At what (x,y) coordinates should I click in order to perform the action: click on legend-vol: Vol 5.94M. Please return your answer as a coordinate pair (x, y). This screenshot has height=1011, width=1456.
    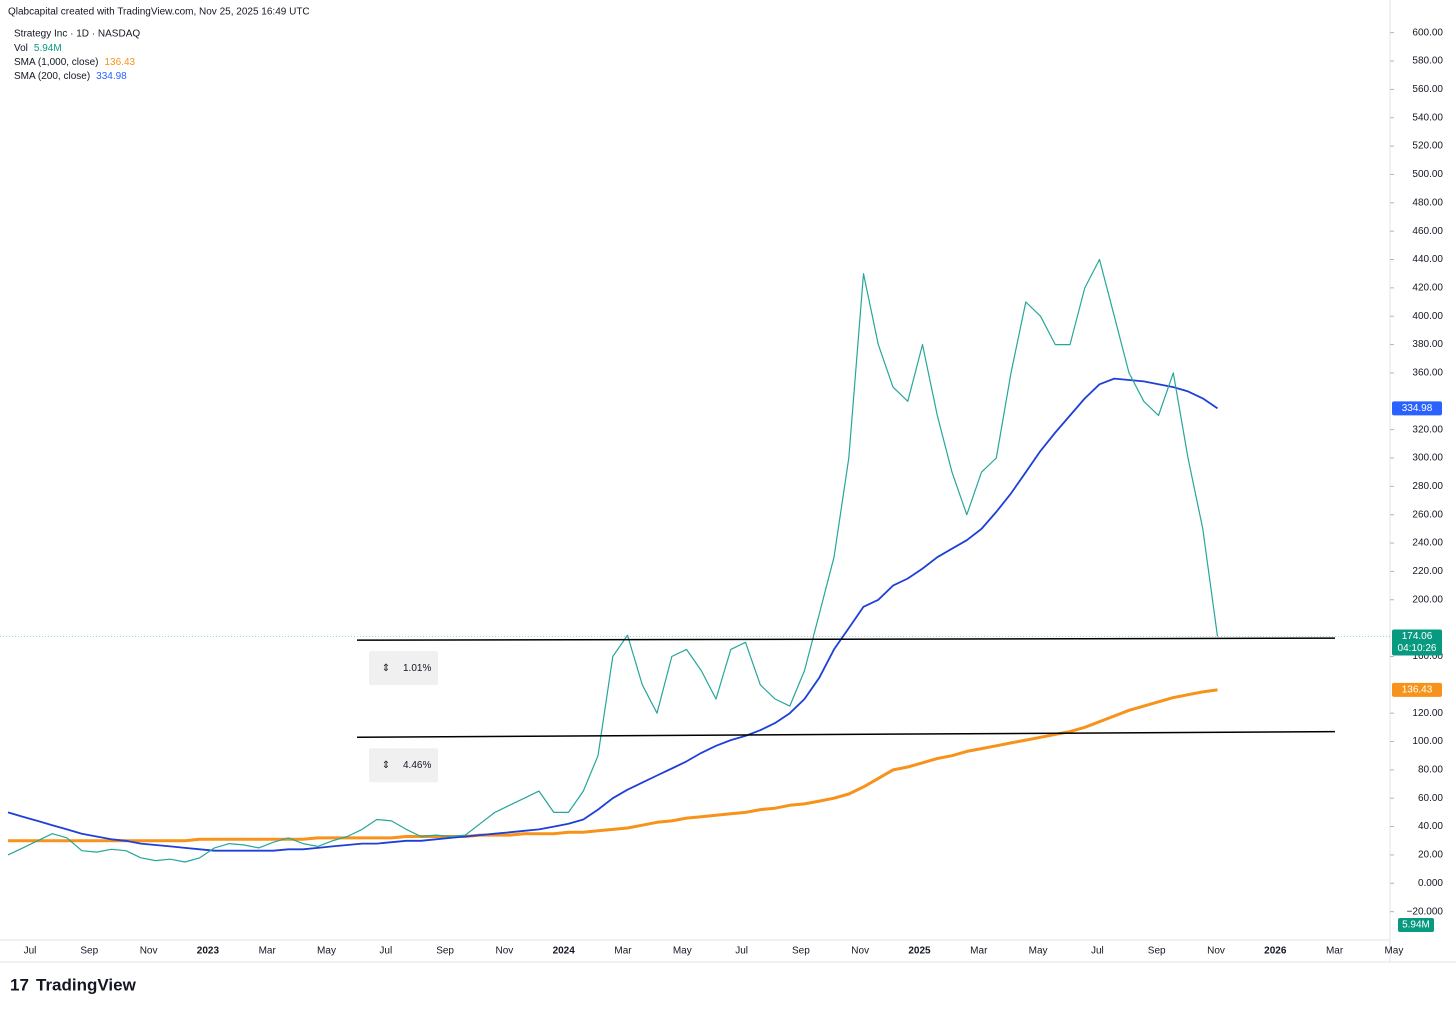
    Looking at the image, I should click on (38, 48).